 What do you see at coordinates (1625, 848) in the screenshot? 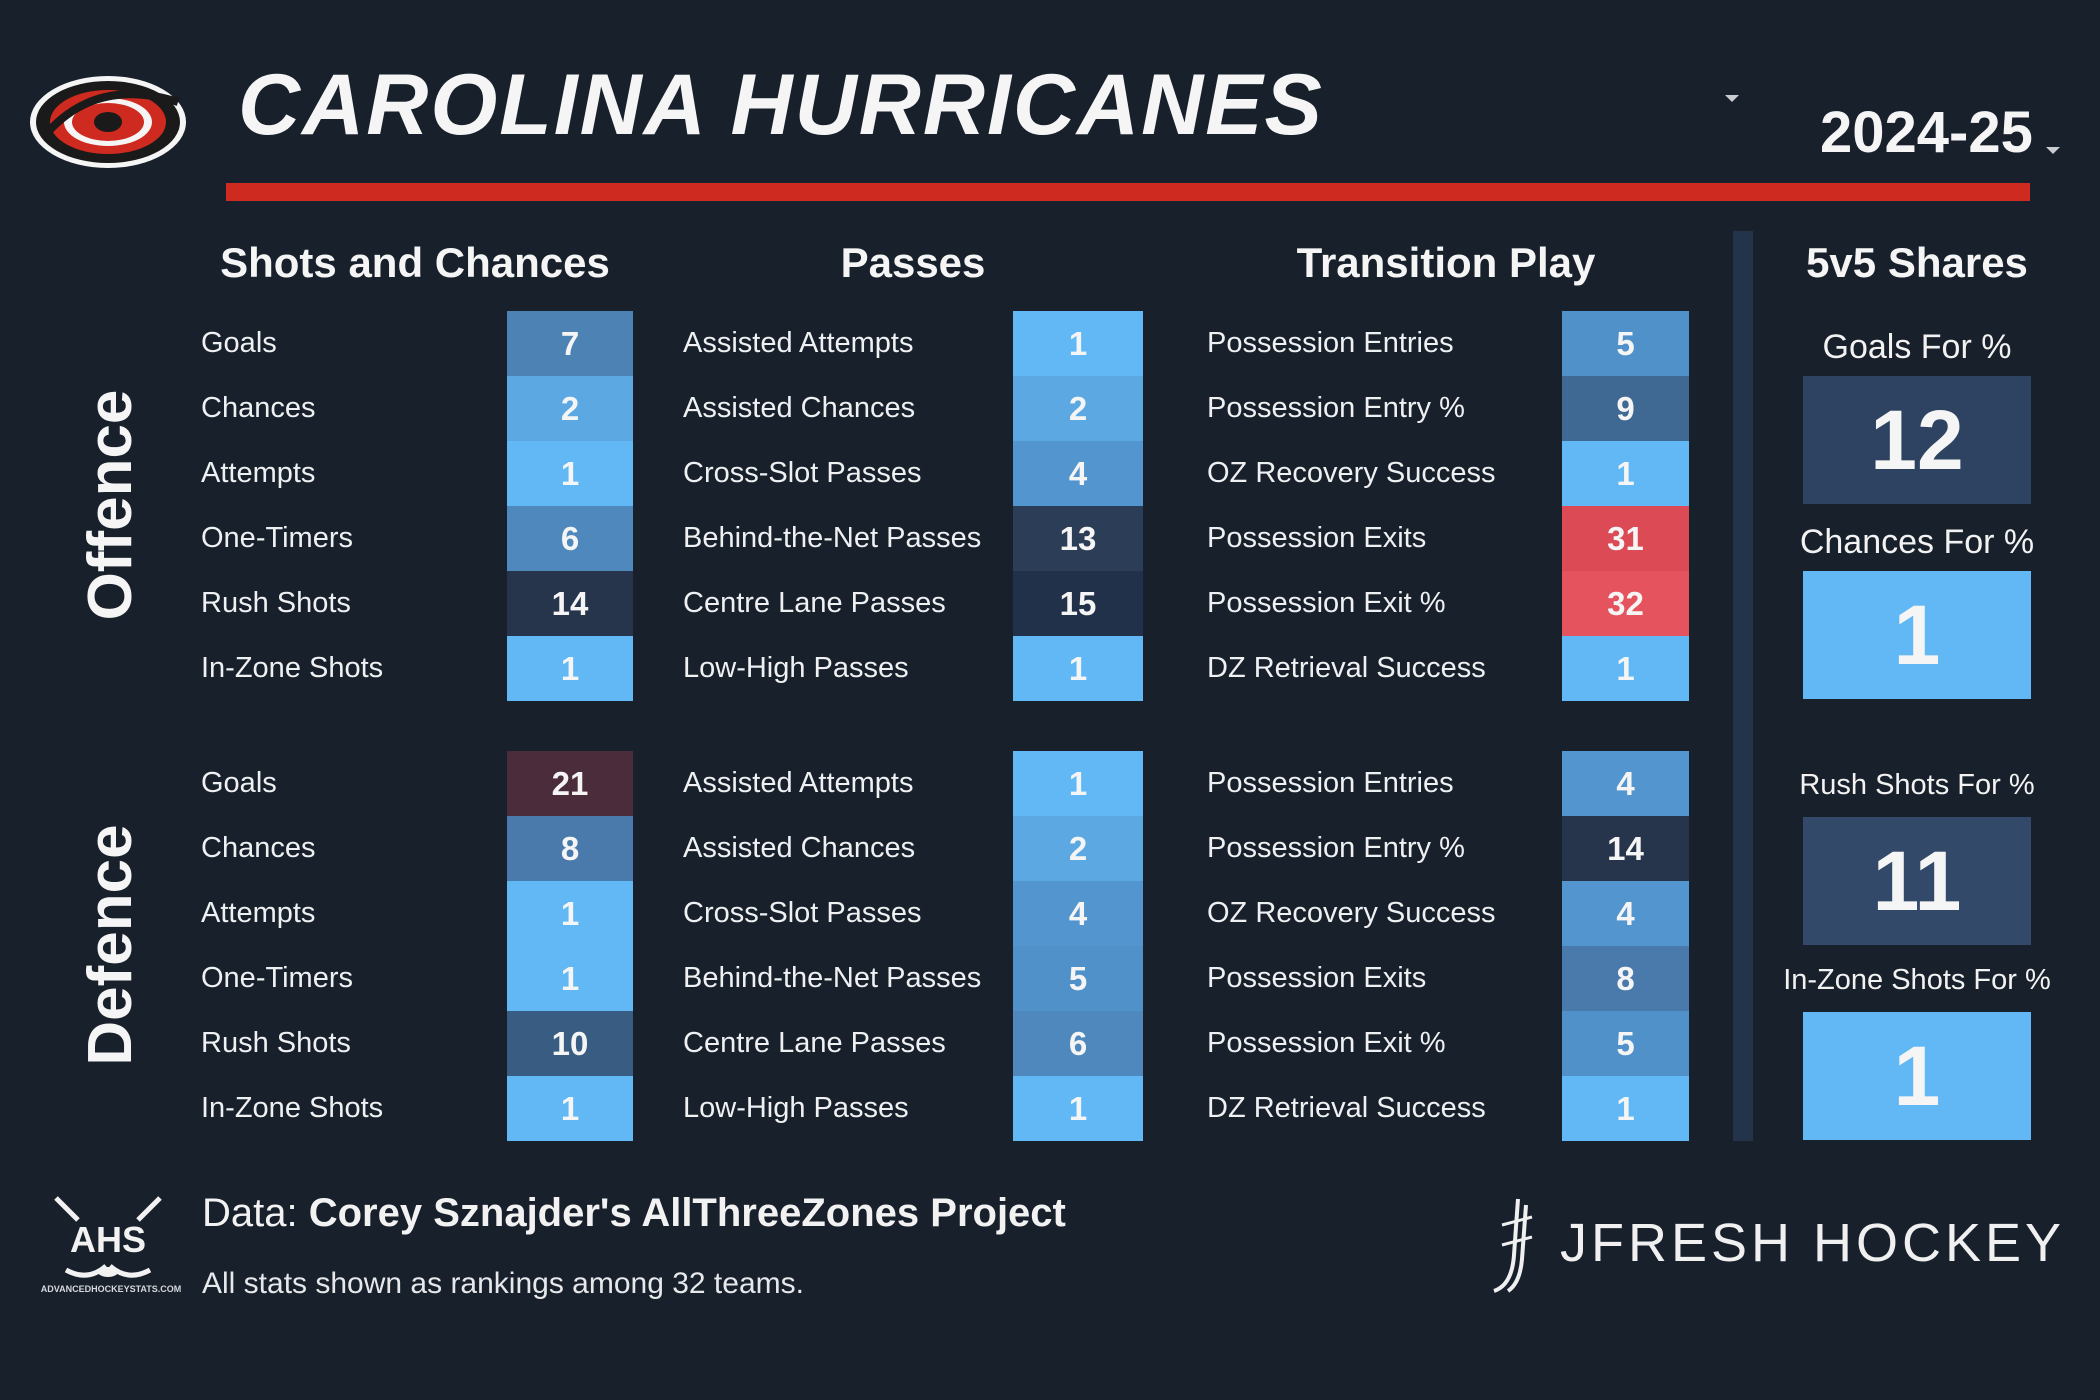
I see `defence-transition-rank-box: 14` at bounding box center [1625, 848].